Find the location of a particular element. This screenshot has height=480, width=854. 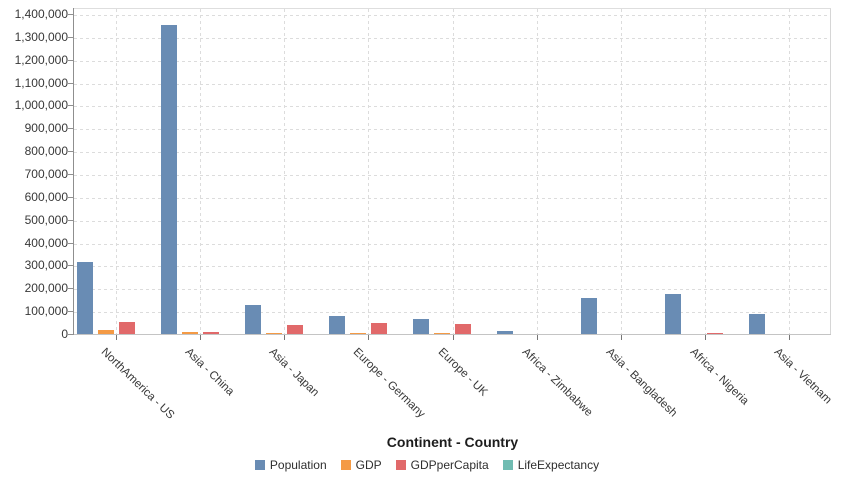

legend-label: GDPperCapita is located at coordinates (449, 465).